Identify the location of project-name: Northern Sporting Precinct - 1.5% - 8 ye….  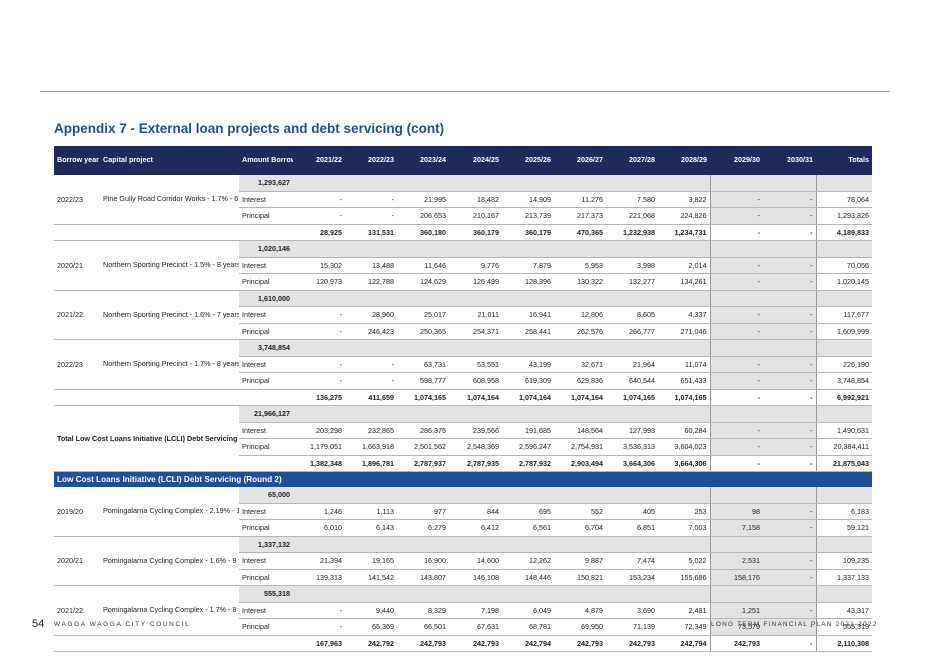
(169, 265).